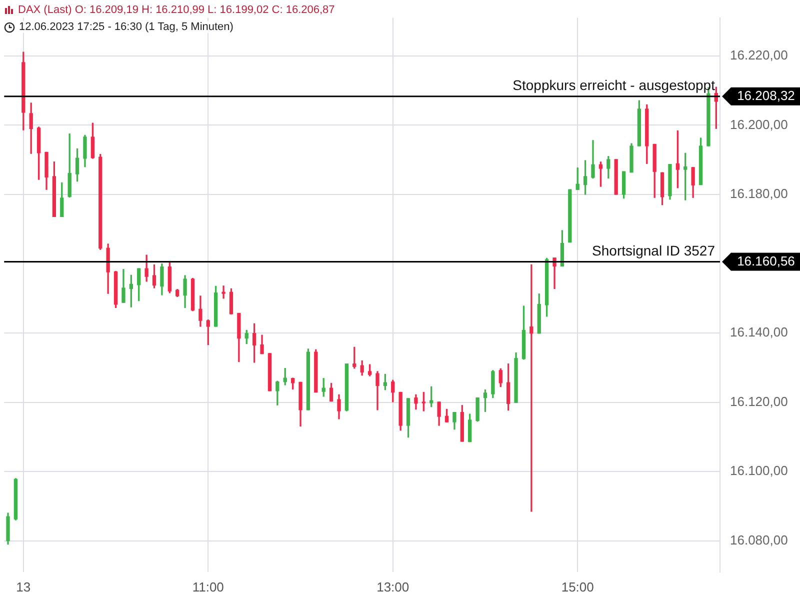  Describe the element at coordinates (208, 586) in the screenshot. I see `x-tick-label: 11:00` at that location.